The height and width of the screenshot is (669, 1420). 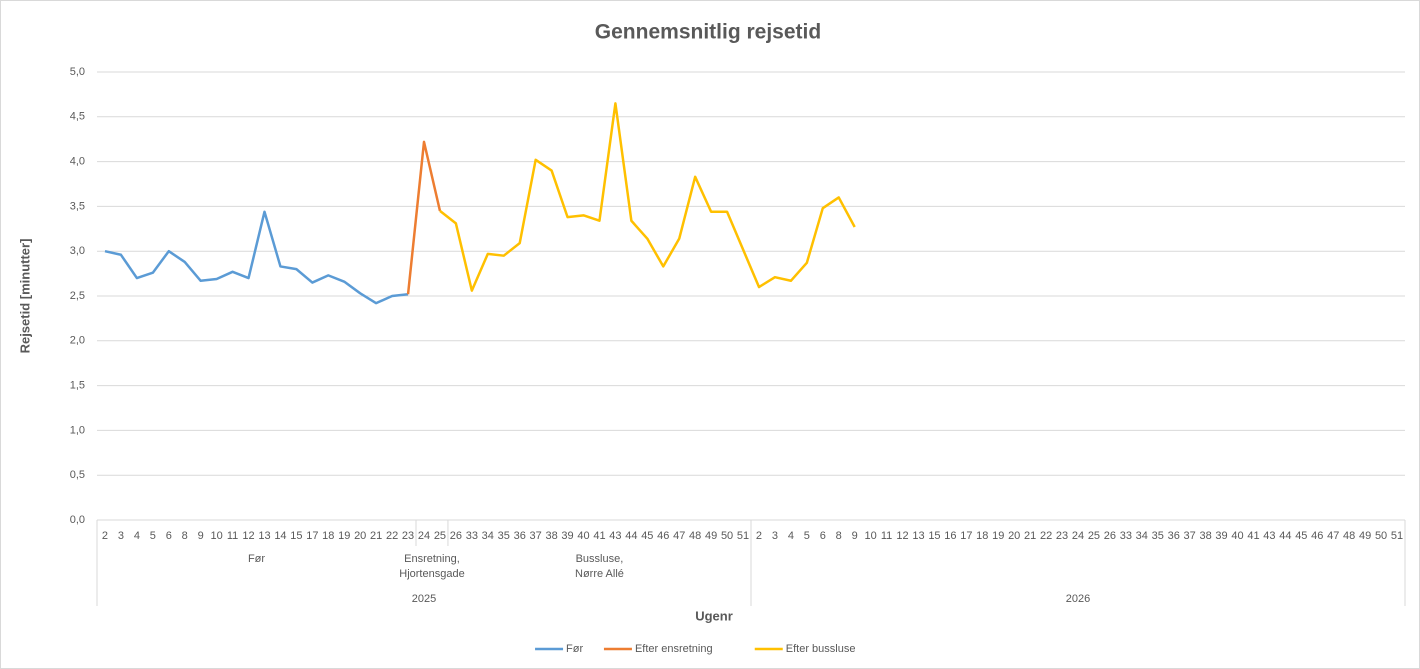 I want to click on y-tick-label: 1,0, so click(x=77, y=430).